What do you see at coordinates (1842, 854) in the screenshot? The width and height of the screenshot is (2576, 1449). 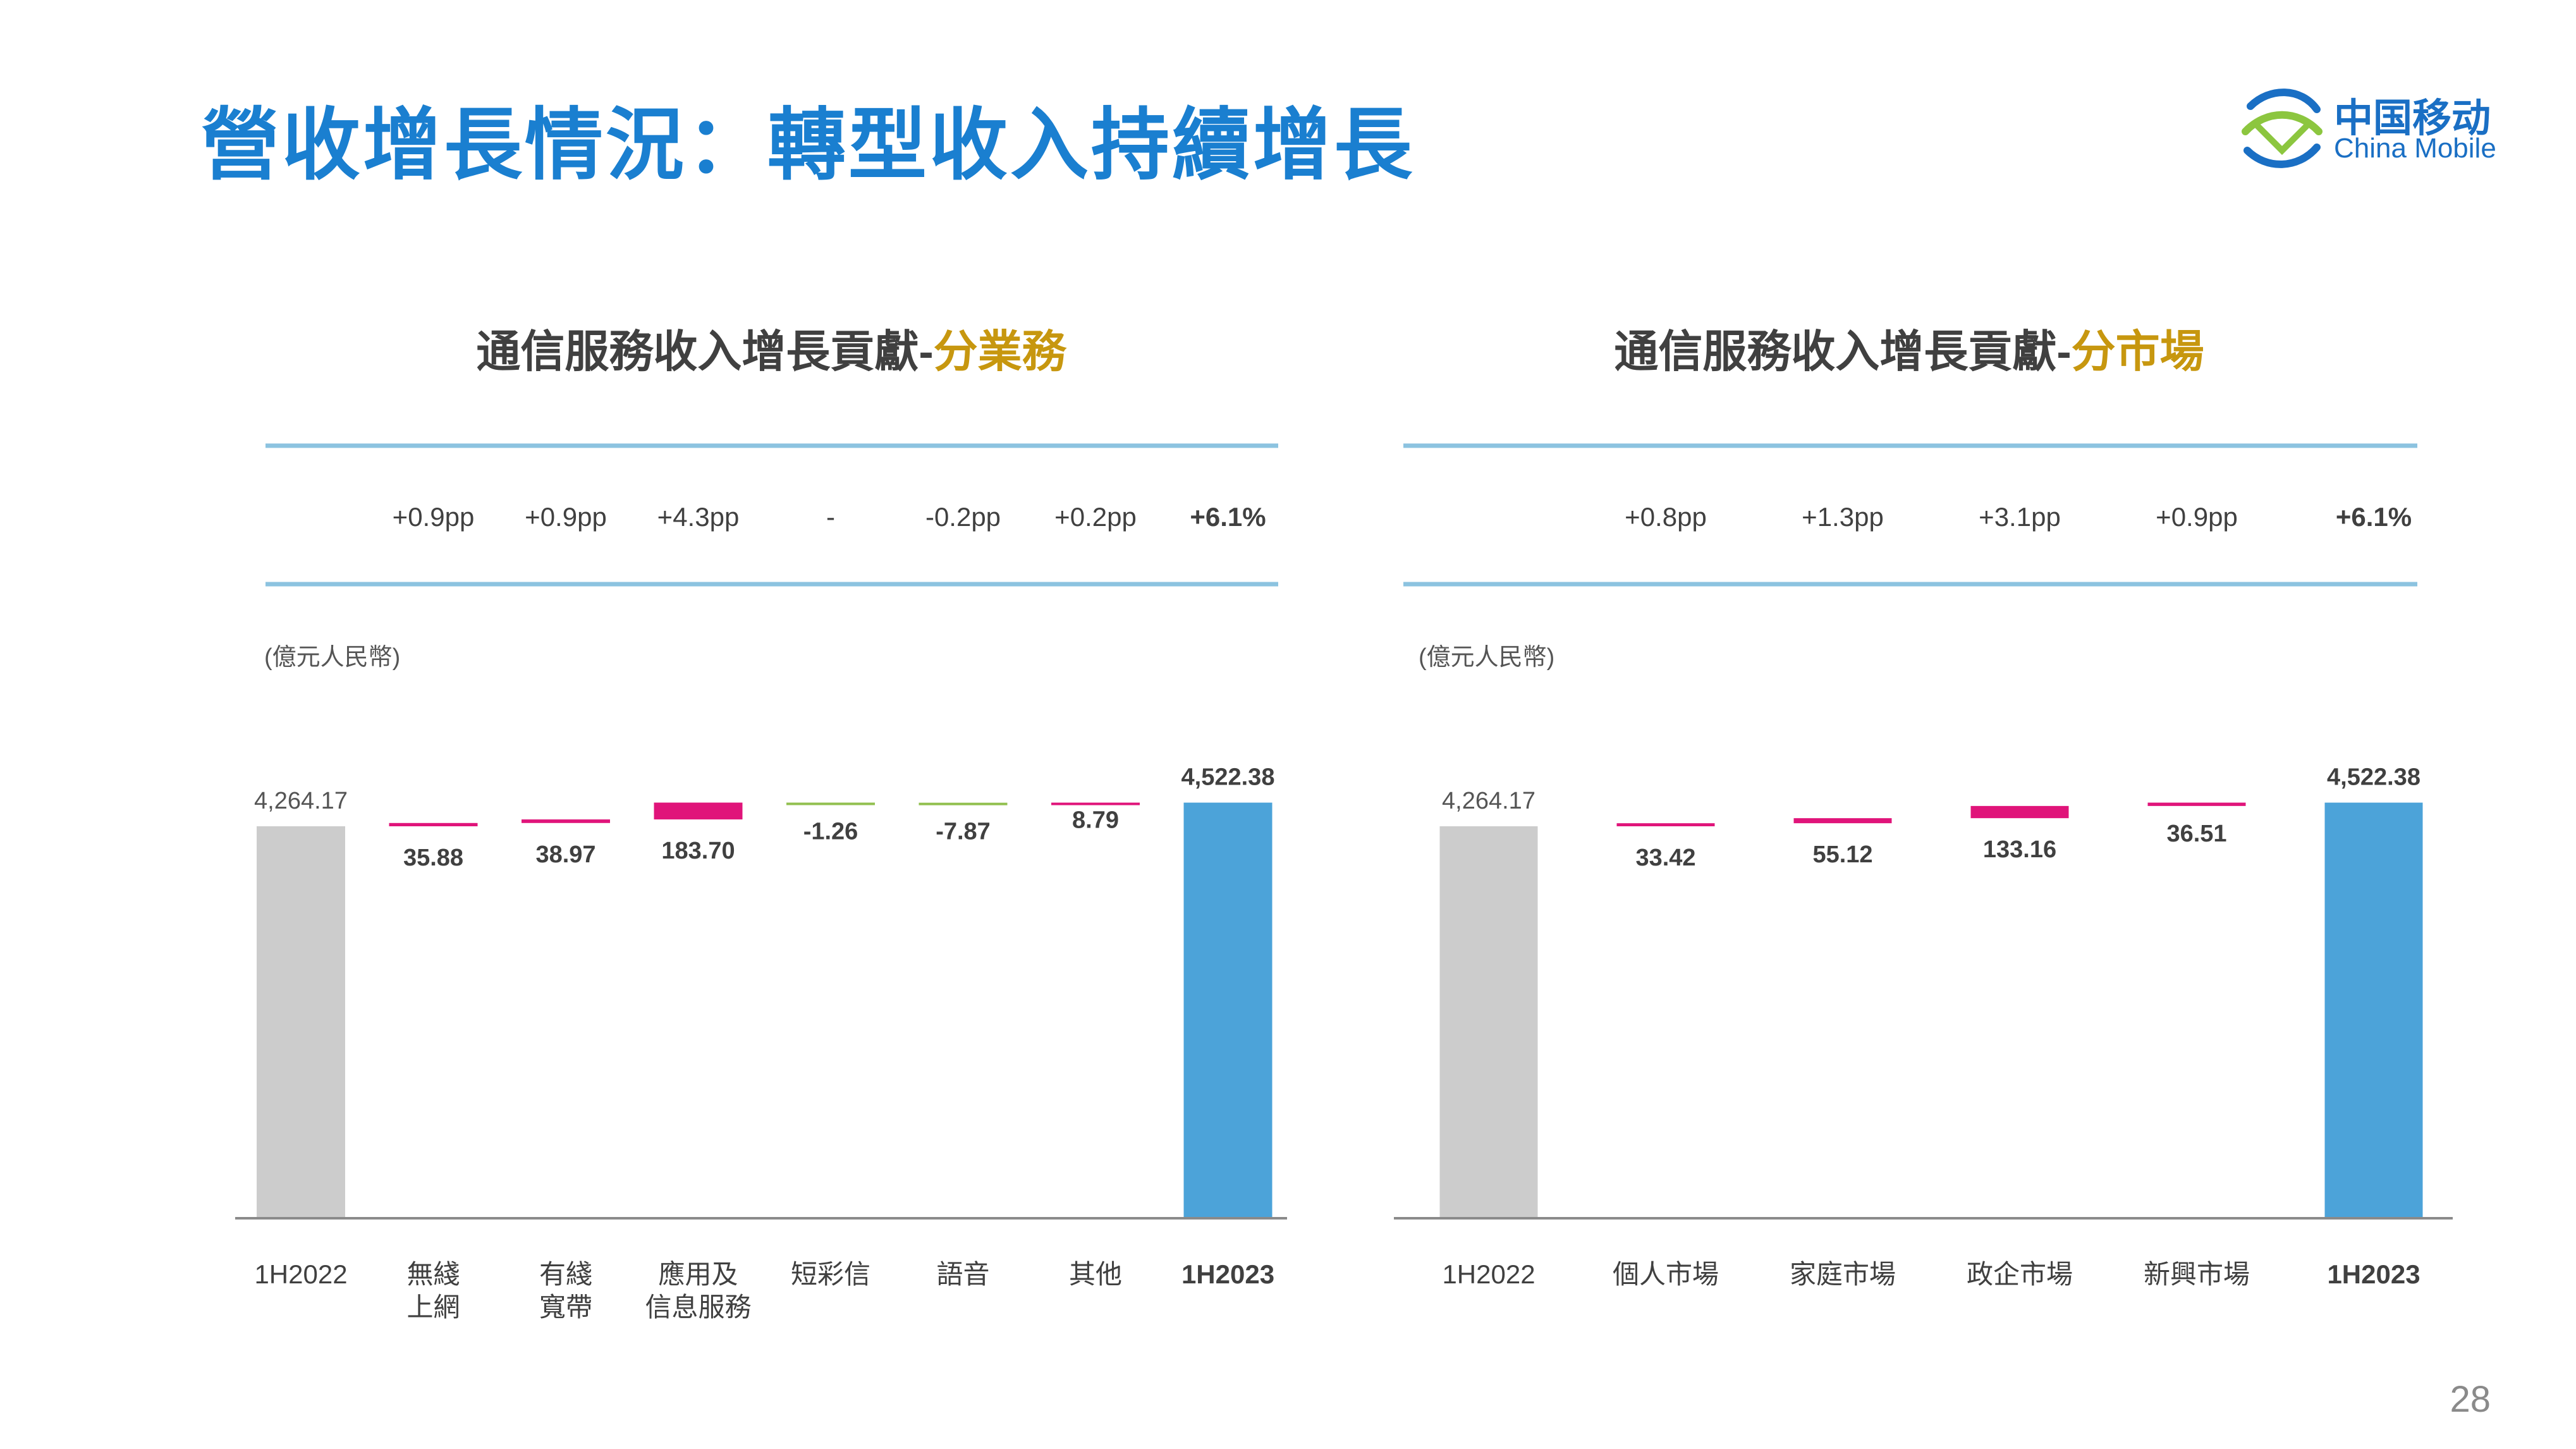 I see `right-value-label-2: 55.12` at bounding box center [1842, 854].